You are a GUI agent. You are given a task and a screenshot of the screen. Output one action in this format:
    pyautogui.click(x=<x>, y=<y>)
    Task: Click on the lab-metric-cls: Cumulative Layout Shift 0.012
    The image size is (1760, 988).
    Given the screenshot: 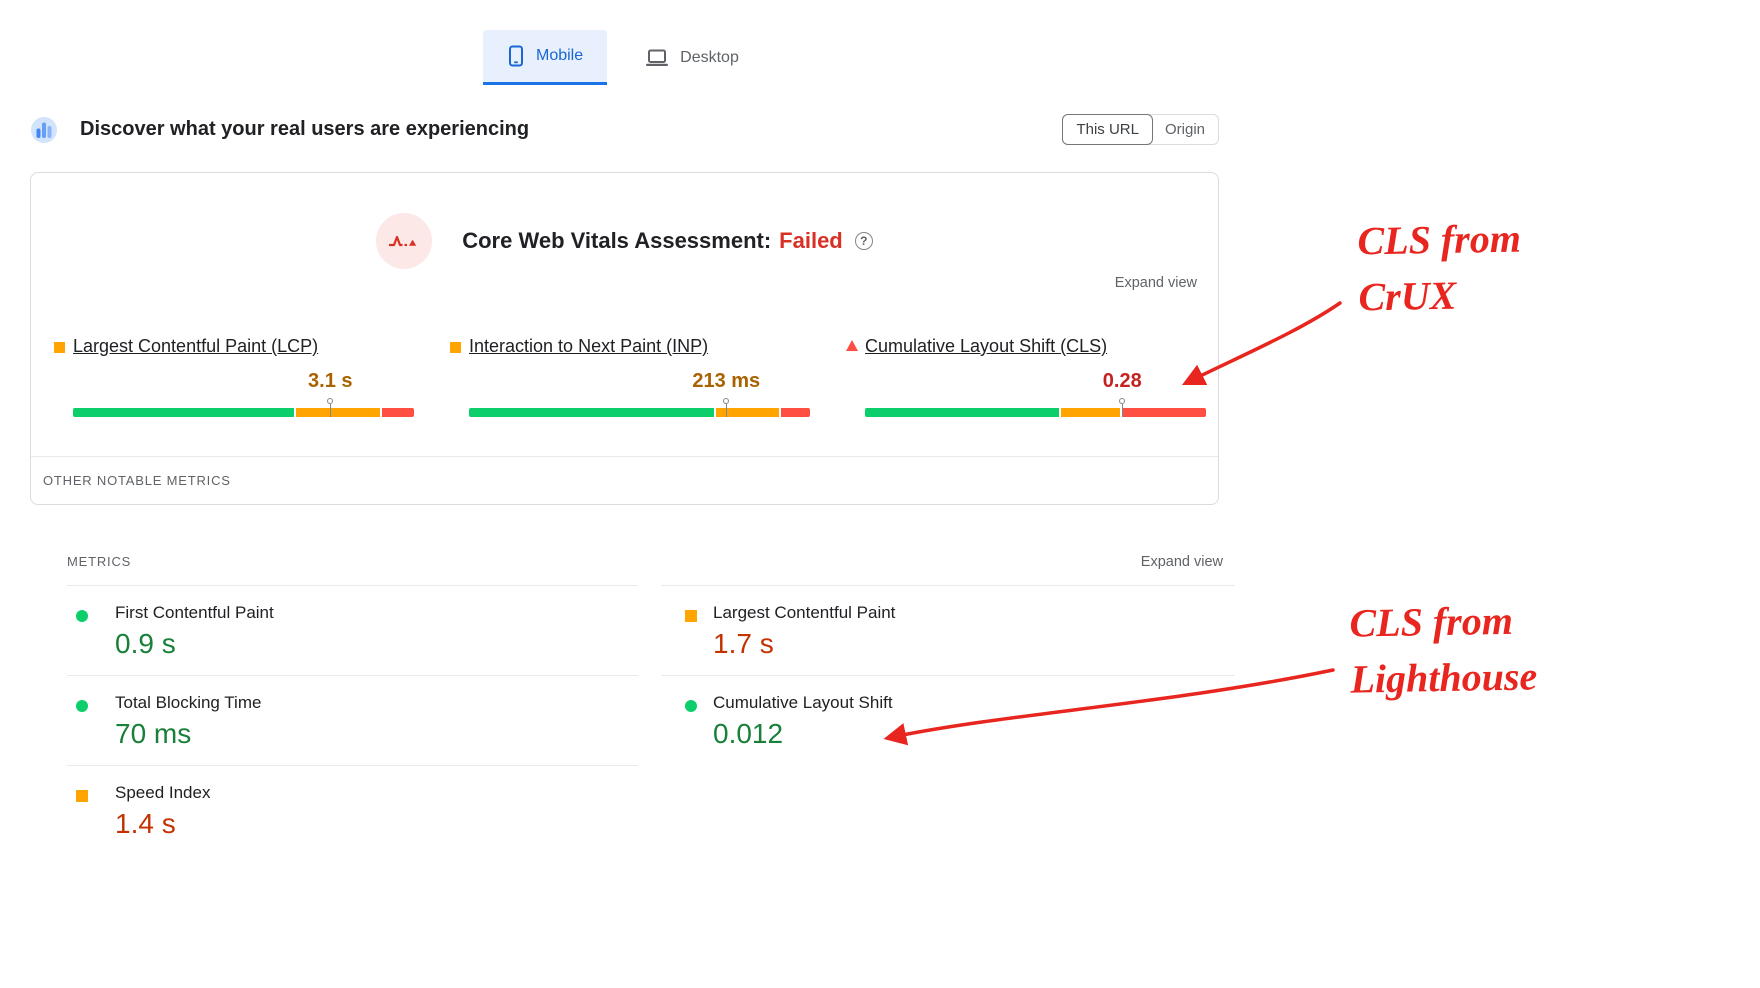 What is the action you would take?
    pyautogui.click(x=948, y=720)
    